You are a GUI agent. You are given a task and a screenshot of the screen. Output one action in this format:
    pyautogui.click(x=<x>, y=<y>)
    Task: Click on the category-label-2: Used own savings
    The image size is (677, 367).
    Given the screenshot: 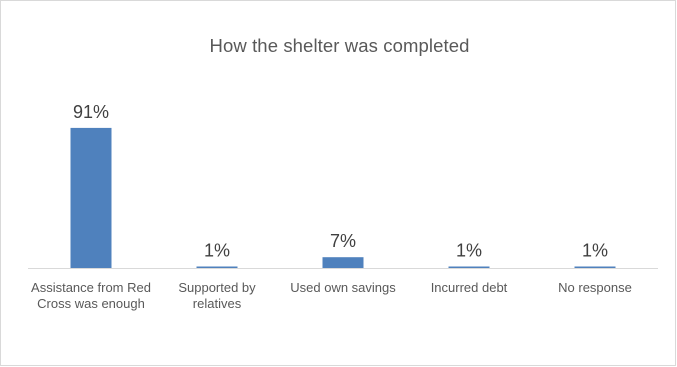 What is the action you would take?
    pyautogui.click(x=343, y=287)
    